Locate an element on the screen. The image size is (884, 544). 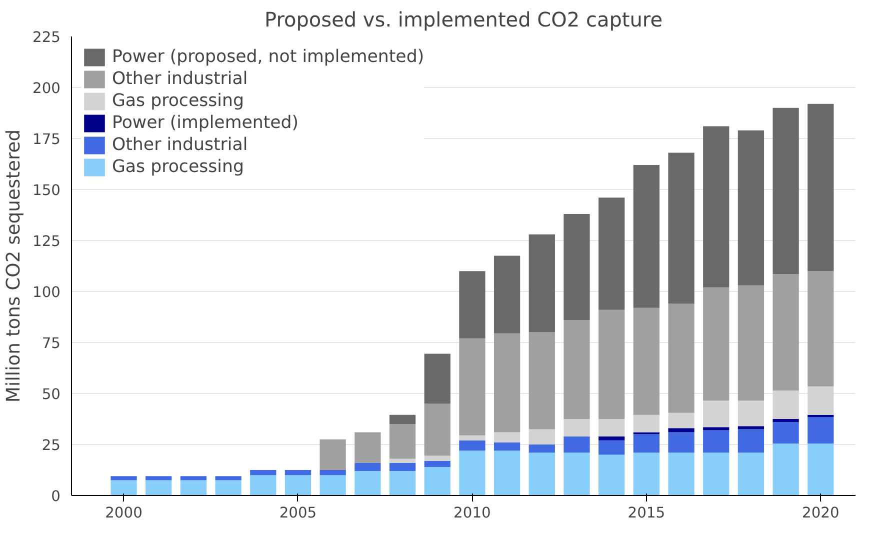
y-tick-label: 175 is located at coordinates (46, 139).